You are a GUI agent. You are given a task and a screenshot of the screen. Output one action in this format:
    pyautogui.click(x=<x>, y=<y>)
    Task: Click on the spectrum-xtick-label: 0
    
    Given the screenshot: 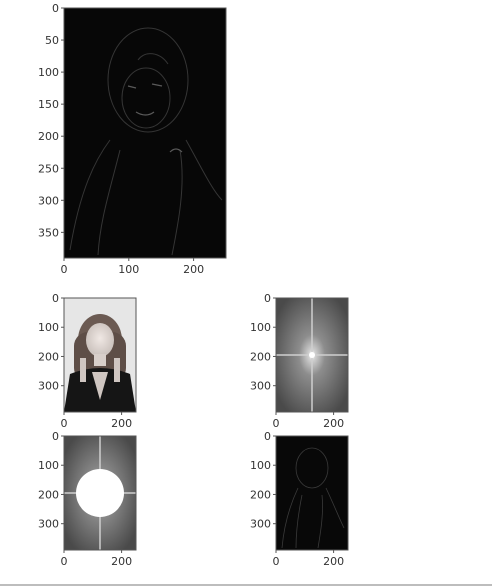 What is the action you would take?
    pyautogui.click(x=276, y=423)
    